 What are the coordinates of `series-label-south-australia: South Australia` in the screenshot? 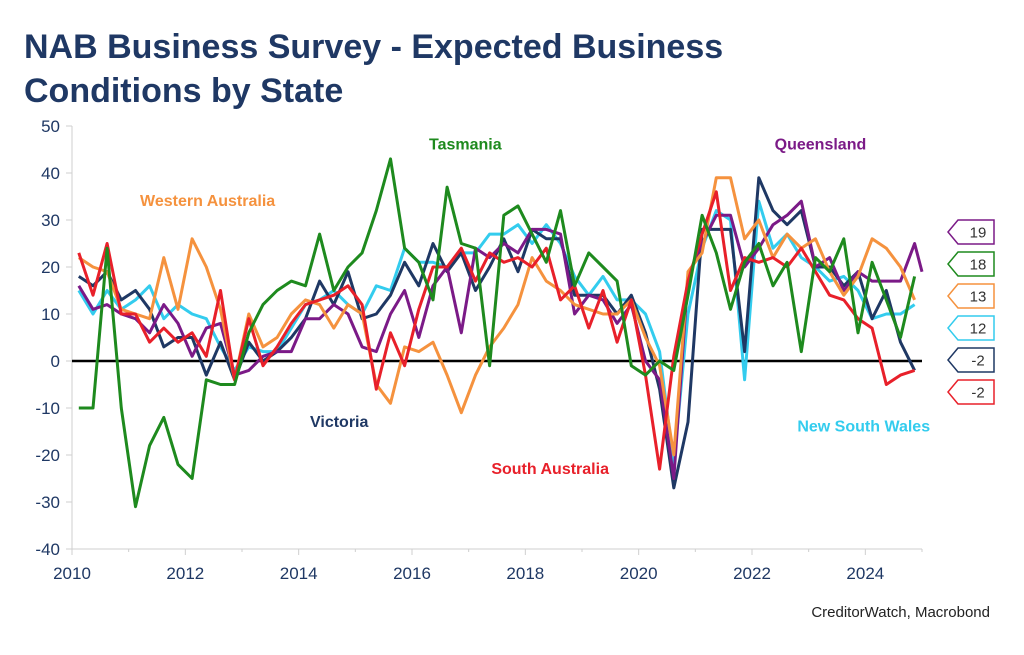 It's located at (550, 469).